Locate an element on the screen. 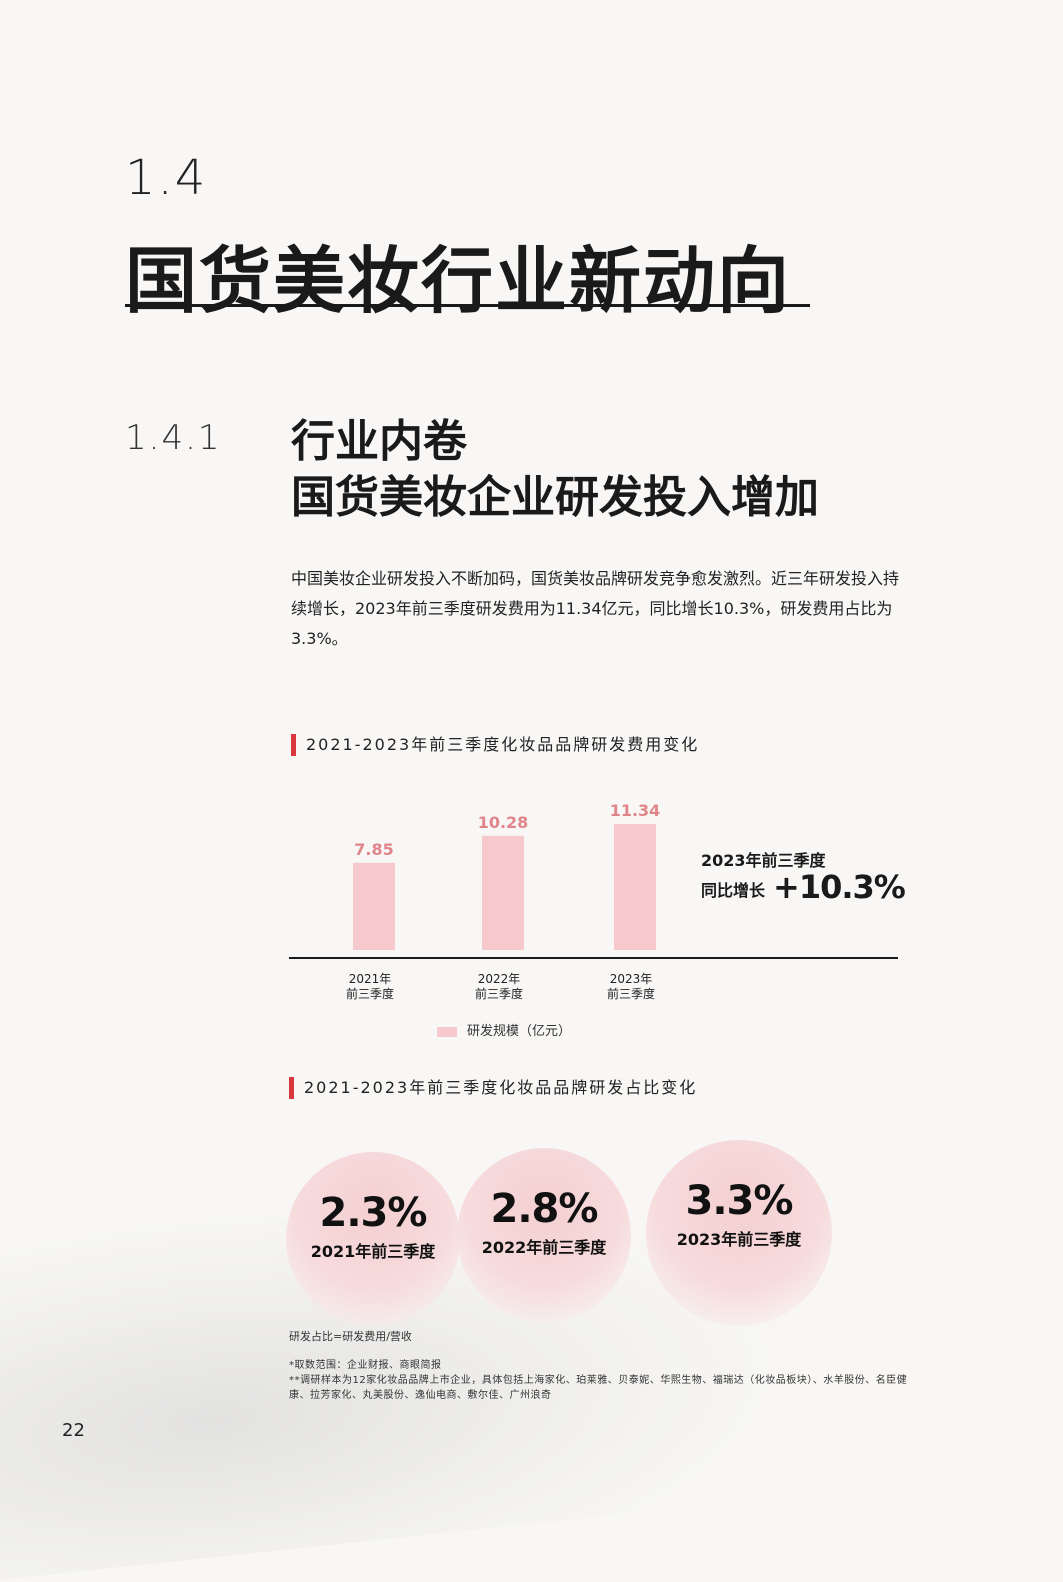  ratio-circle-2022: 2.8% 2022年前三季度 is located at coordinates (544, 1235).